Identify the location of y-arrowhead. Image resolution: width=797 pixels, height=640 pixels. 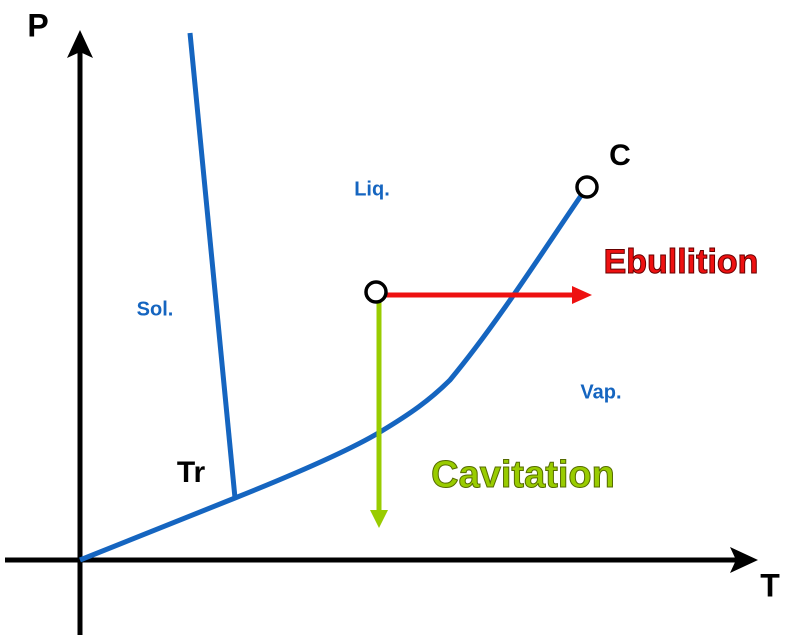
(80, 44).